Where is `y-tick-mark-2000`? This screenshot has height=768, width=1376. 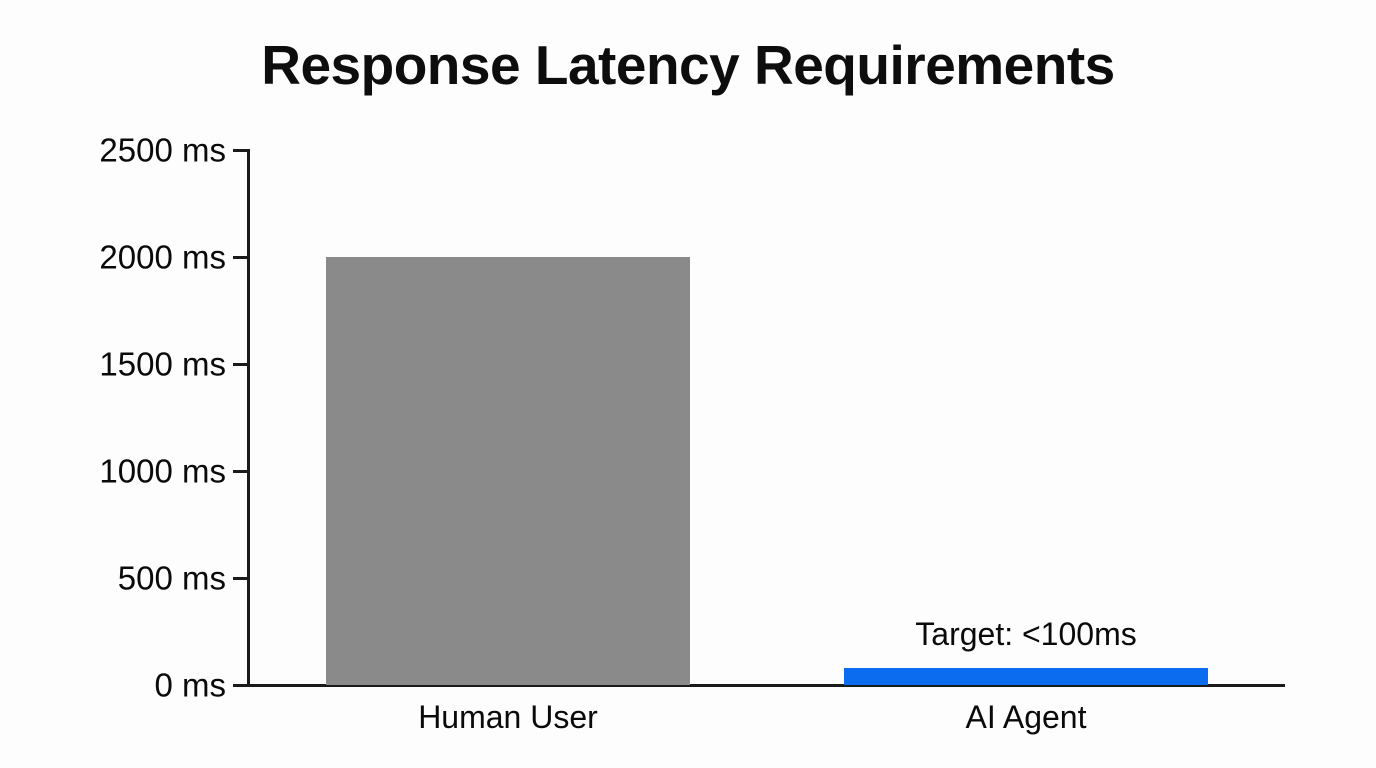
y-tick-mark-2000 is located at coordinates (241, 257).